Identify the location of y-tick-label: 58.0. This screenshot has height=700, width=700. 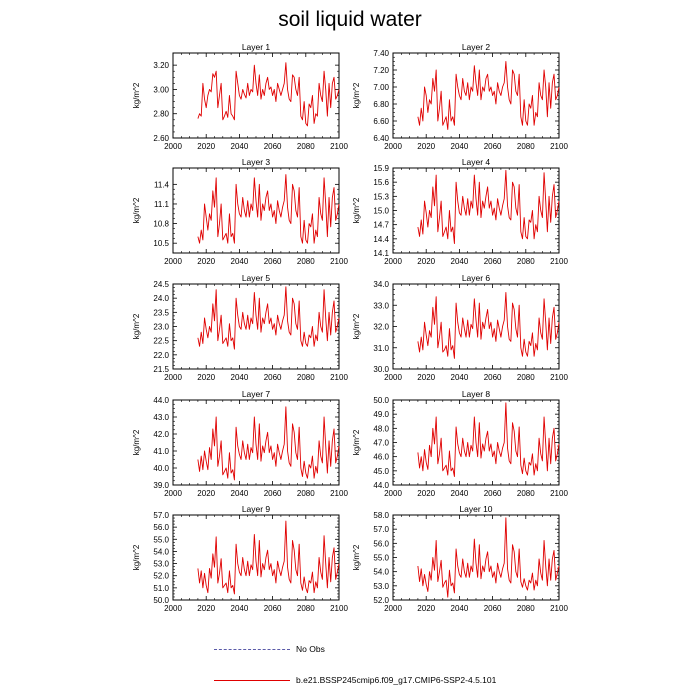
(381, 515).